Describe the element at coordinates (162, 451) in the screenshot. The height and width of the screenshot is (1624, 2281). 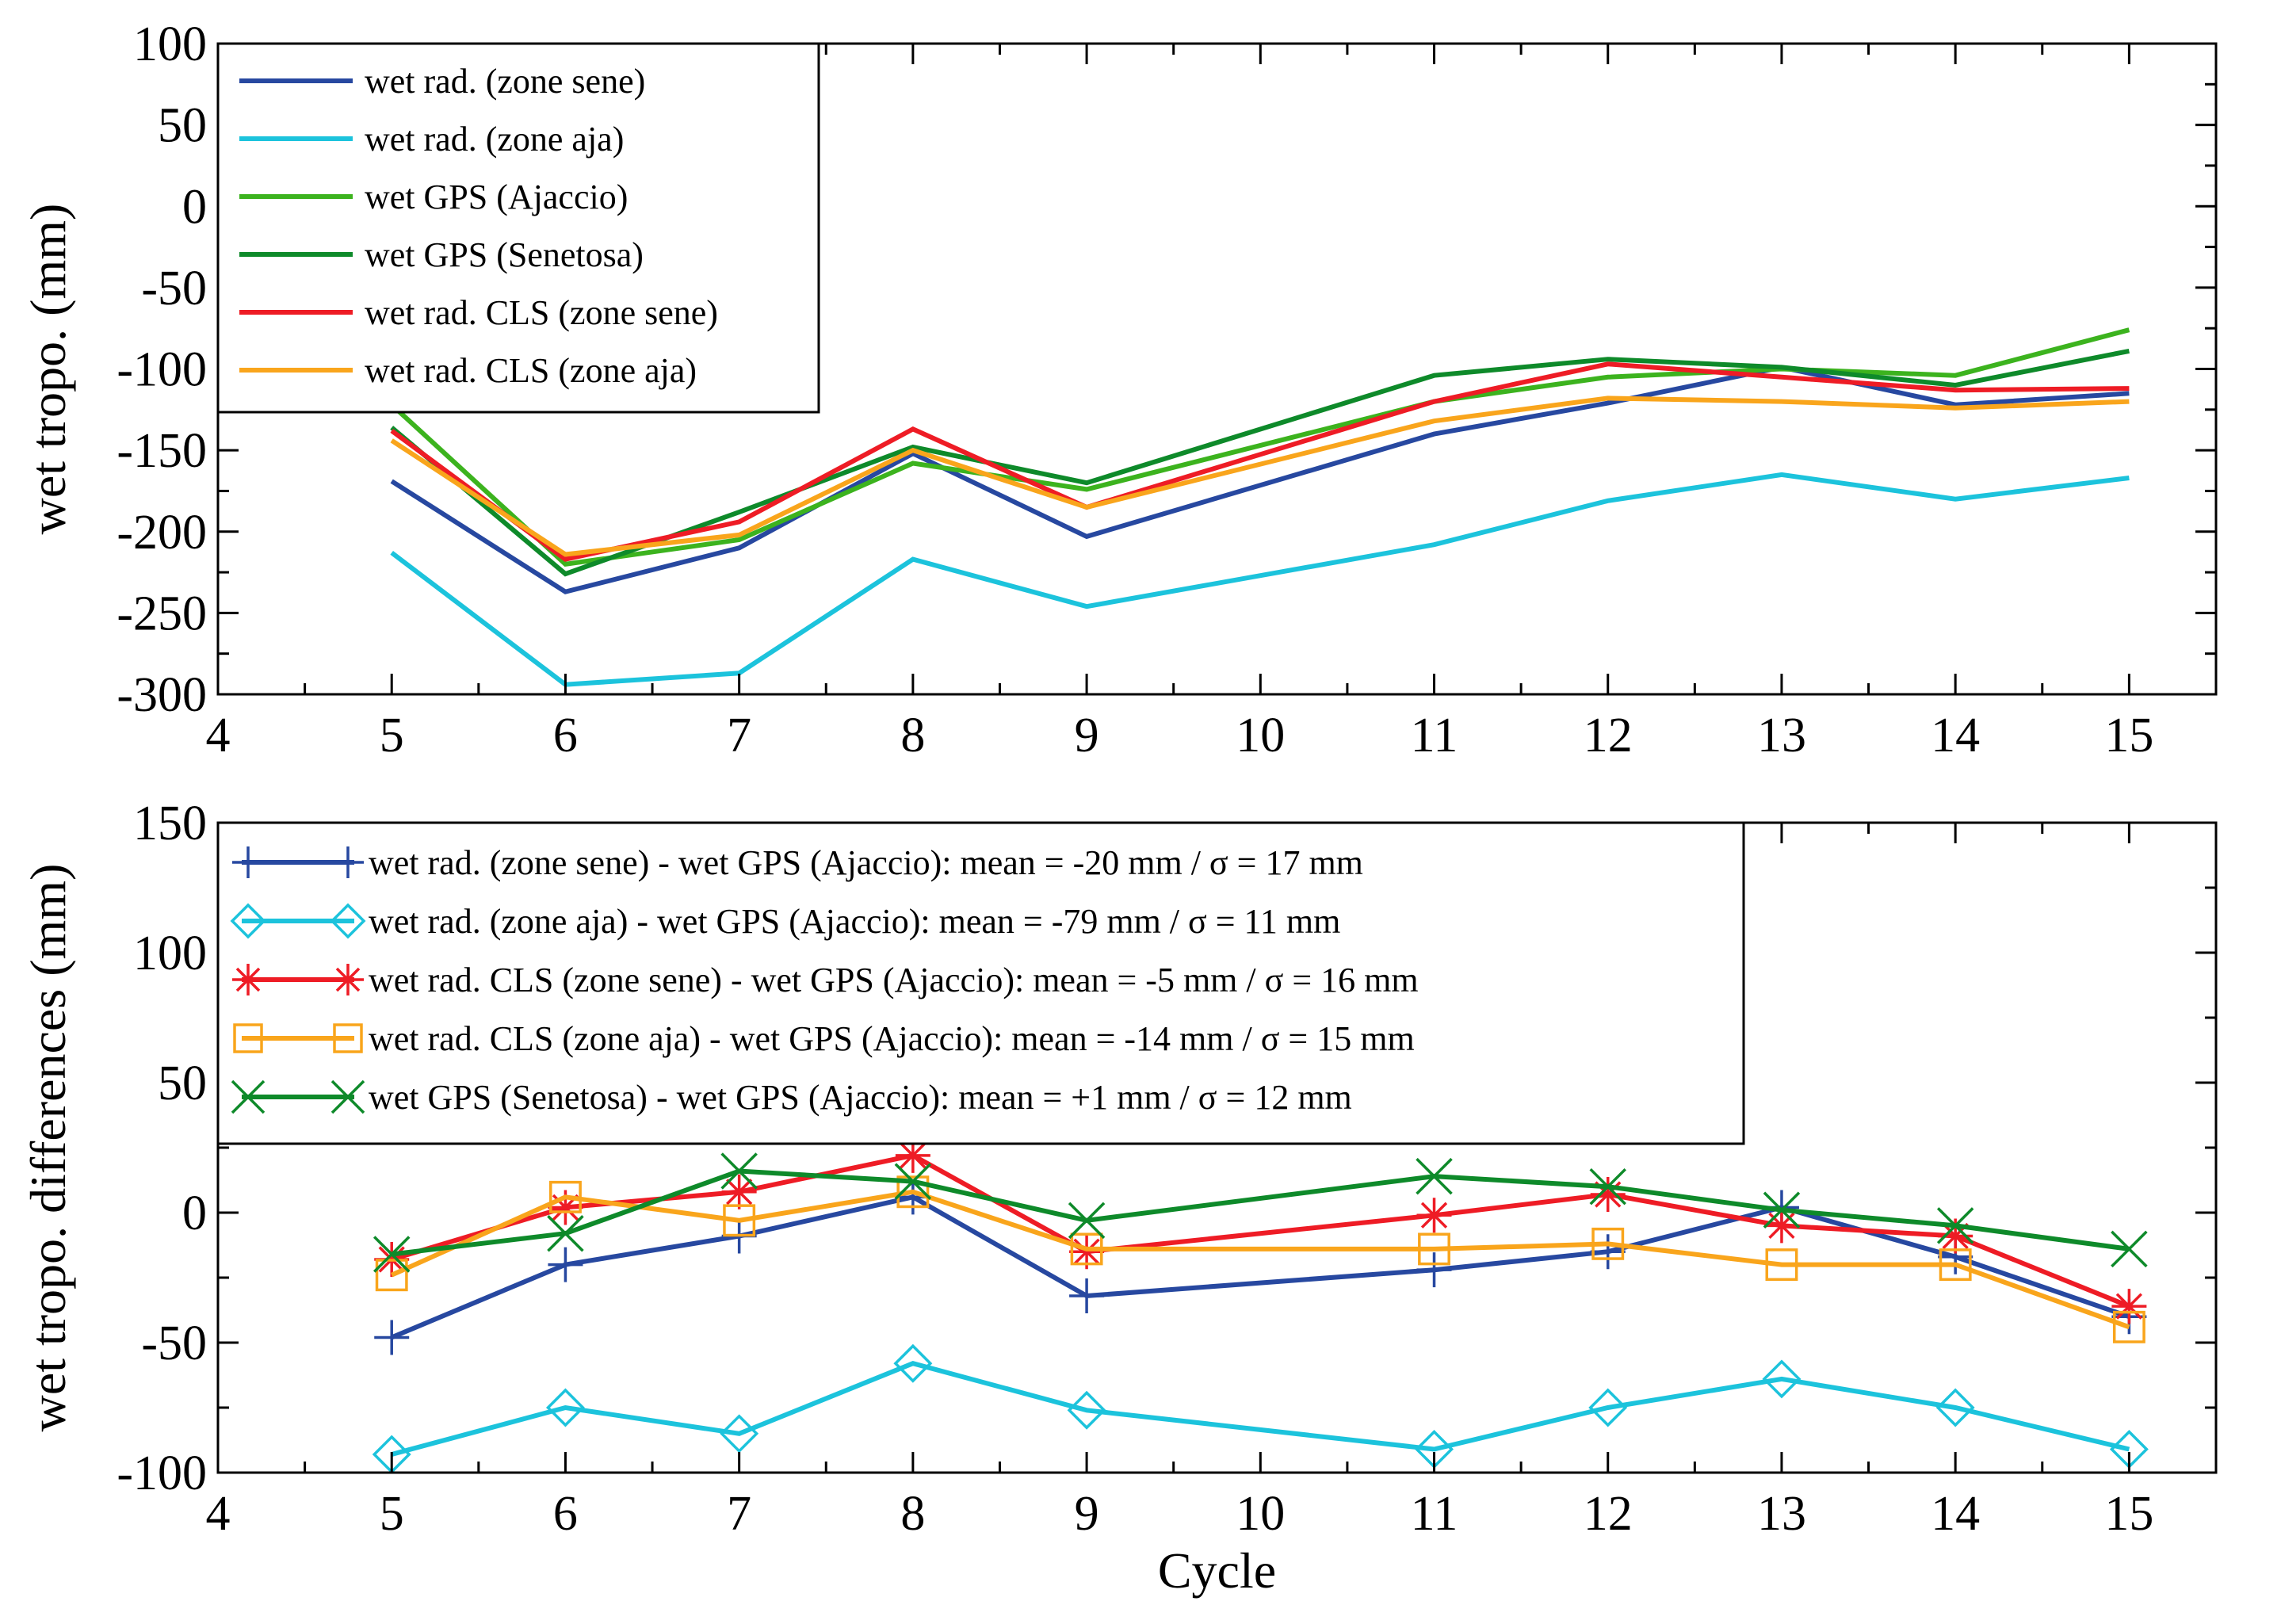
I see `y-tick-label: -150` at that location.